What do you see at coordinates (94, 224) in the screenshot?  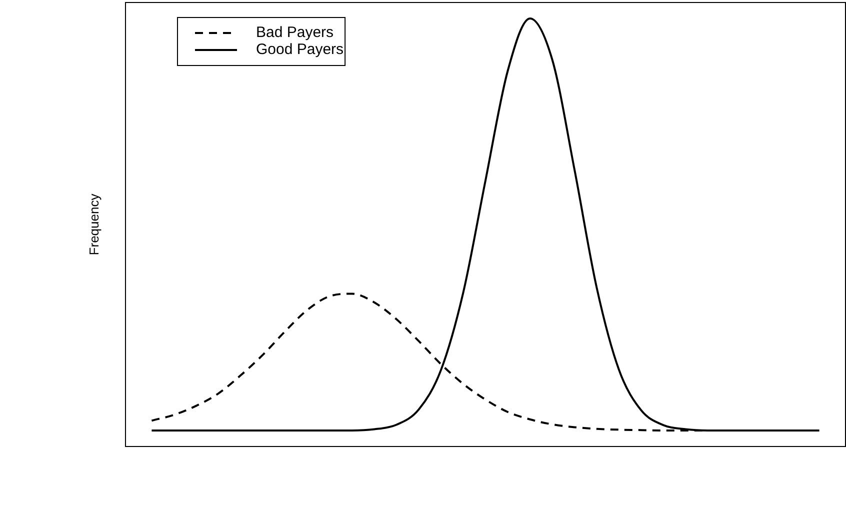 I see `y-axis-title: Frequency` at bounding box center [94, 224].